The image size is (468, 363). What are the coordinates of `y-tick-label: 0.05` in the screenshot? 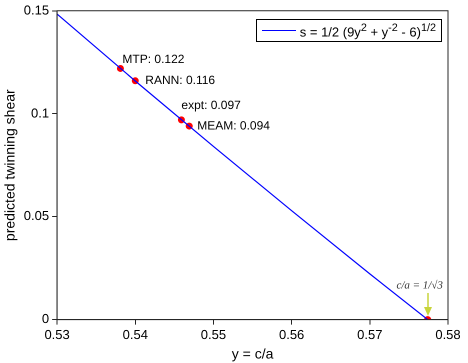 It's located at (37, 216).